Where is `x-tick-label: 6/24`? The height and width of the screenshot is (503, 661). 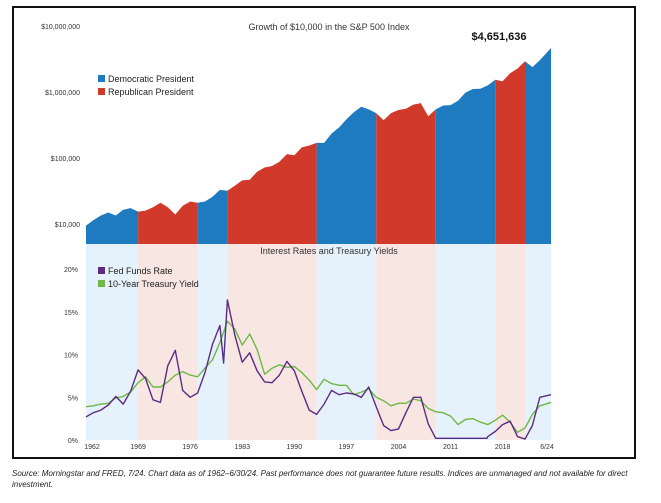 x-tick-label: 6/24 is located at coordinates (547, 447).